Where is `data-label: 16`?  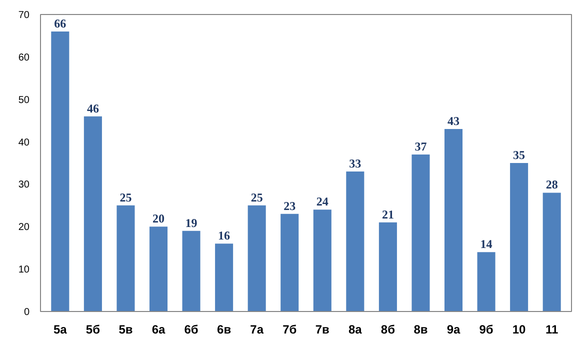
data-label: 16 is located at coordinates (224, 235).